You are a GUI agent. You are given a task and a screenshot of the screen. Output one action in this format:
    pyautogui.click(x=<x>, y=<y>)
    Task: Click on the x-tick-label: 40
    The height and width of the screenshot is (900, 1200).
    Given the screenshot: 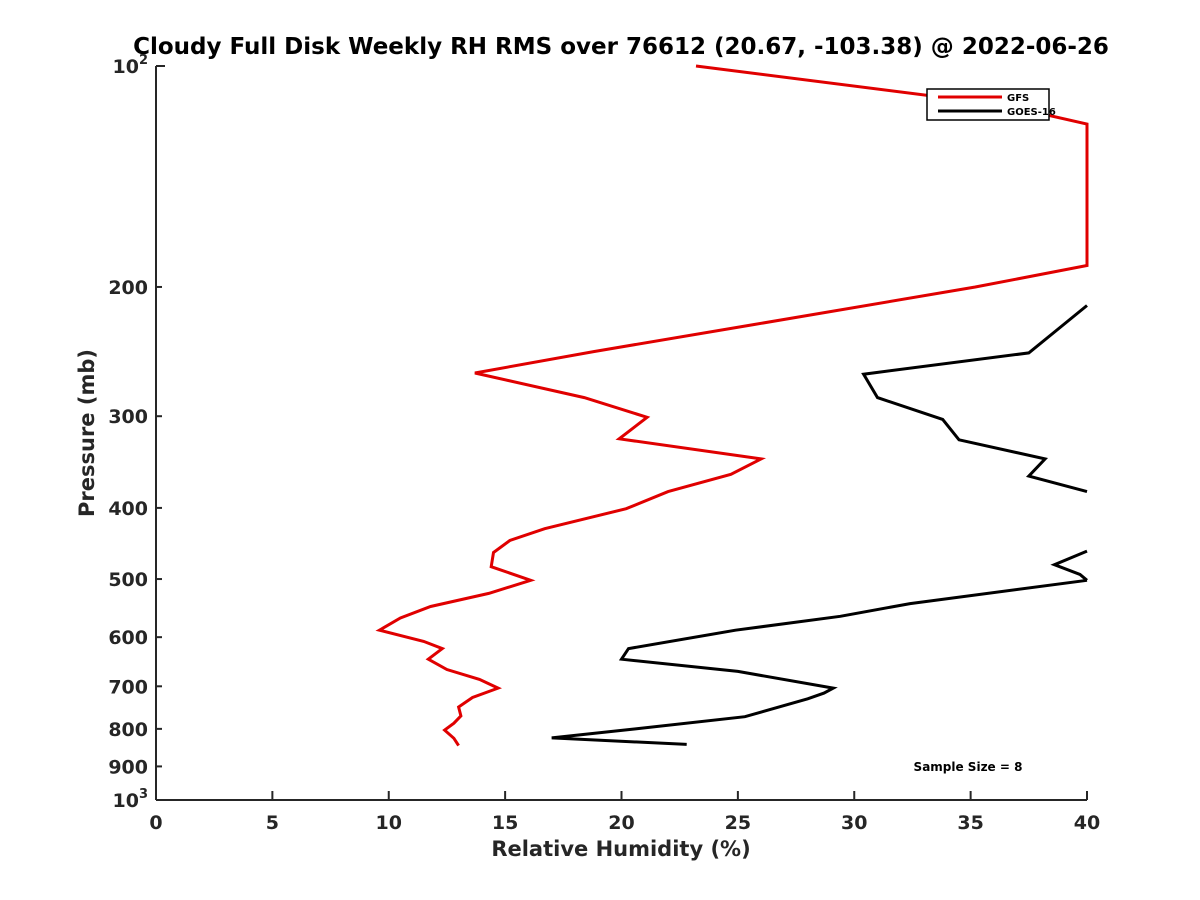 What is the action you would take?
    pyautogui.click(x=1087, y=823)
    